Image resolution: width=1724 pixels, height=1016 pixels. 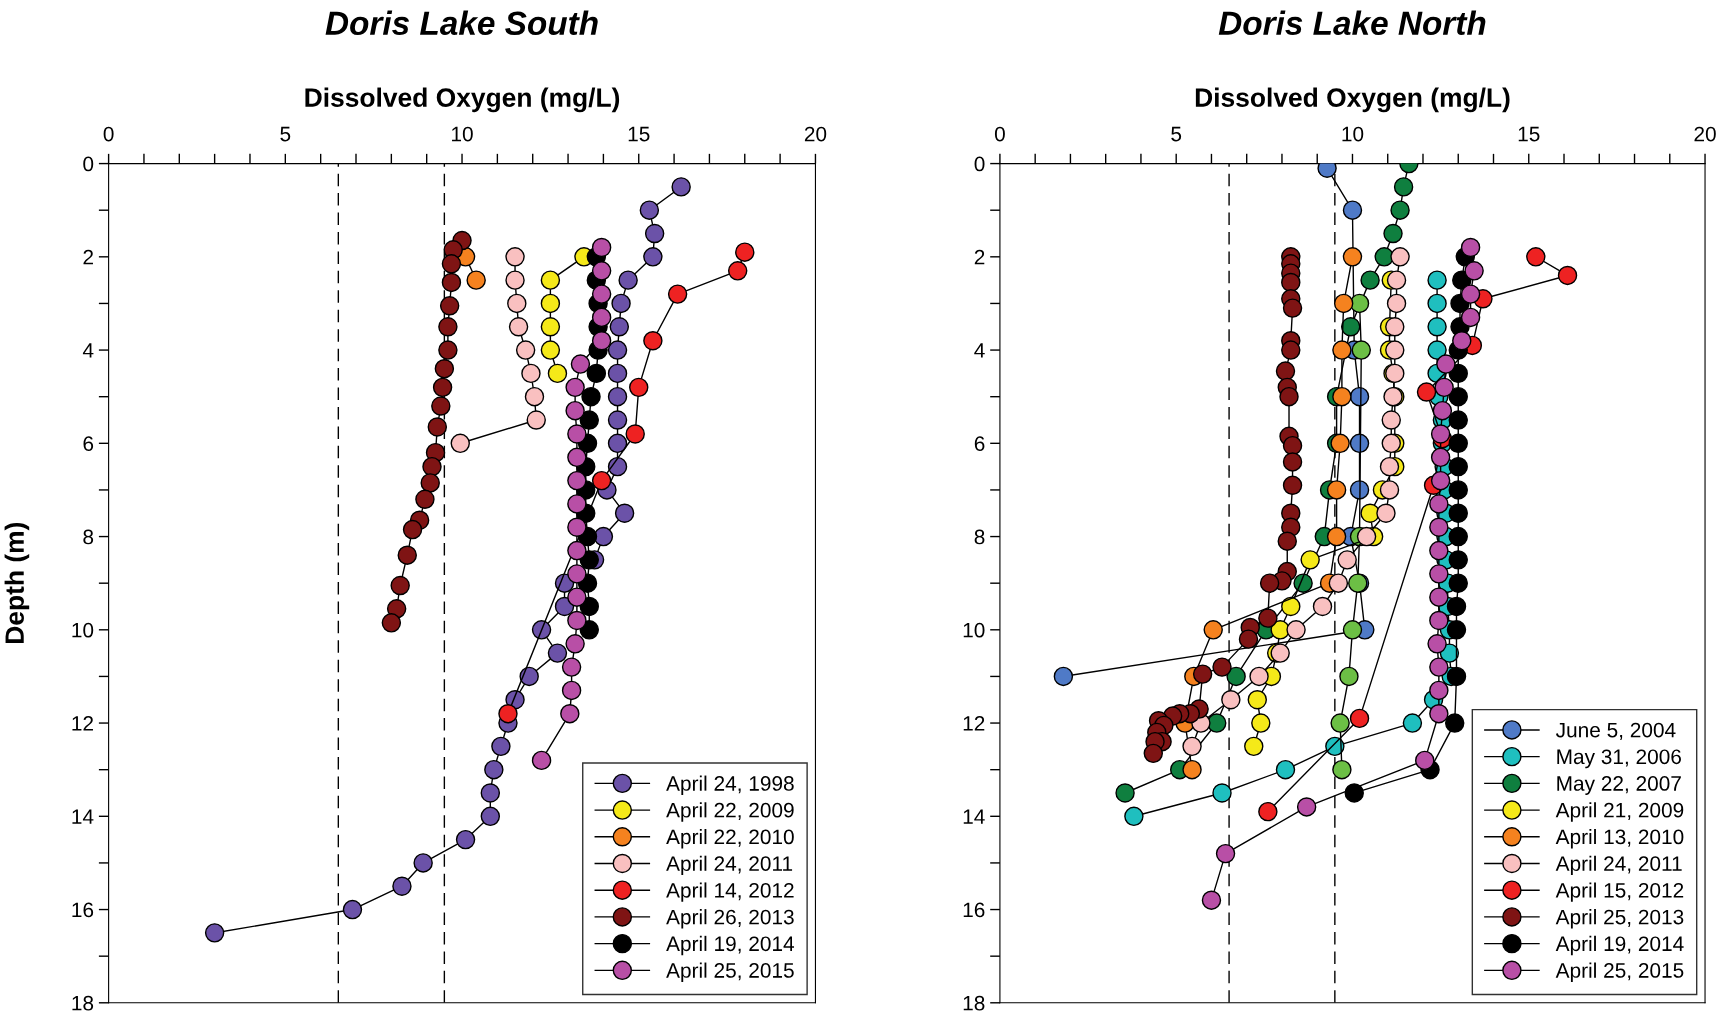 I want to click on legend-label: April 21, 2009, so click(x=1619, y=812).